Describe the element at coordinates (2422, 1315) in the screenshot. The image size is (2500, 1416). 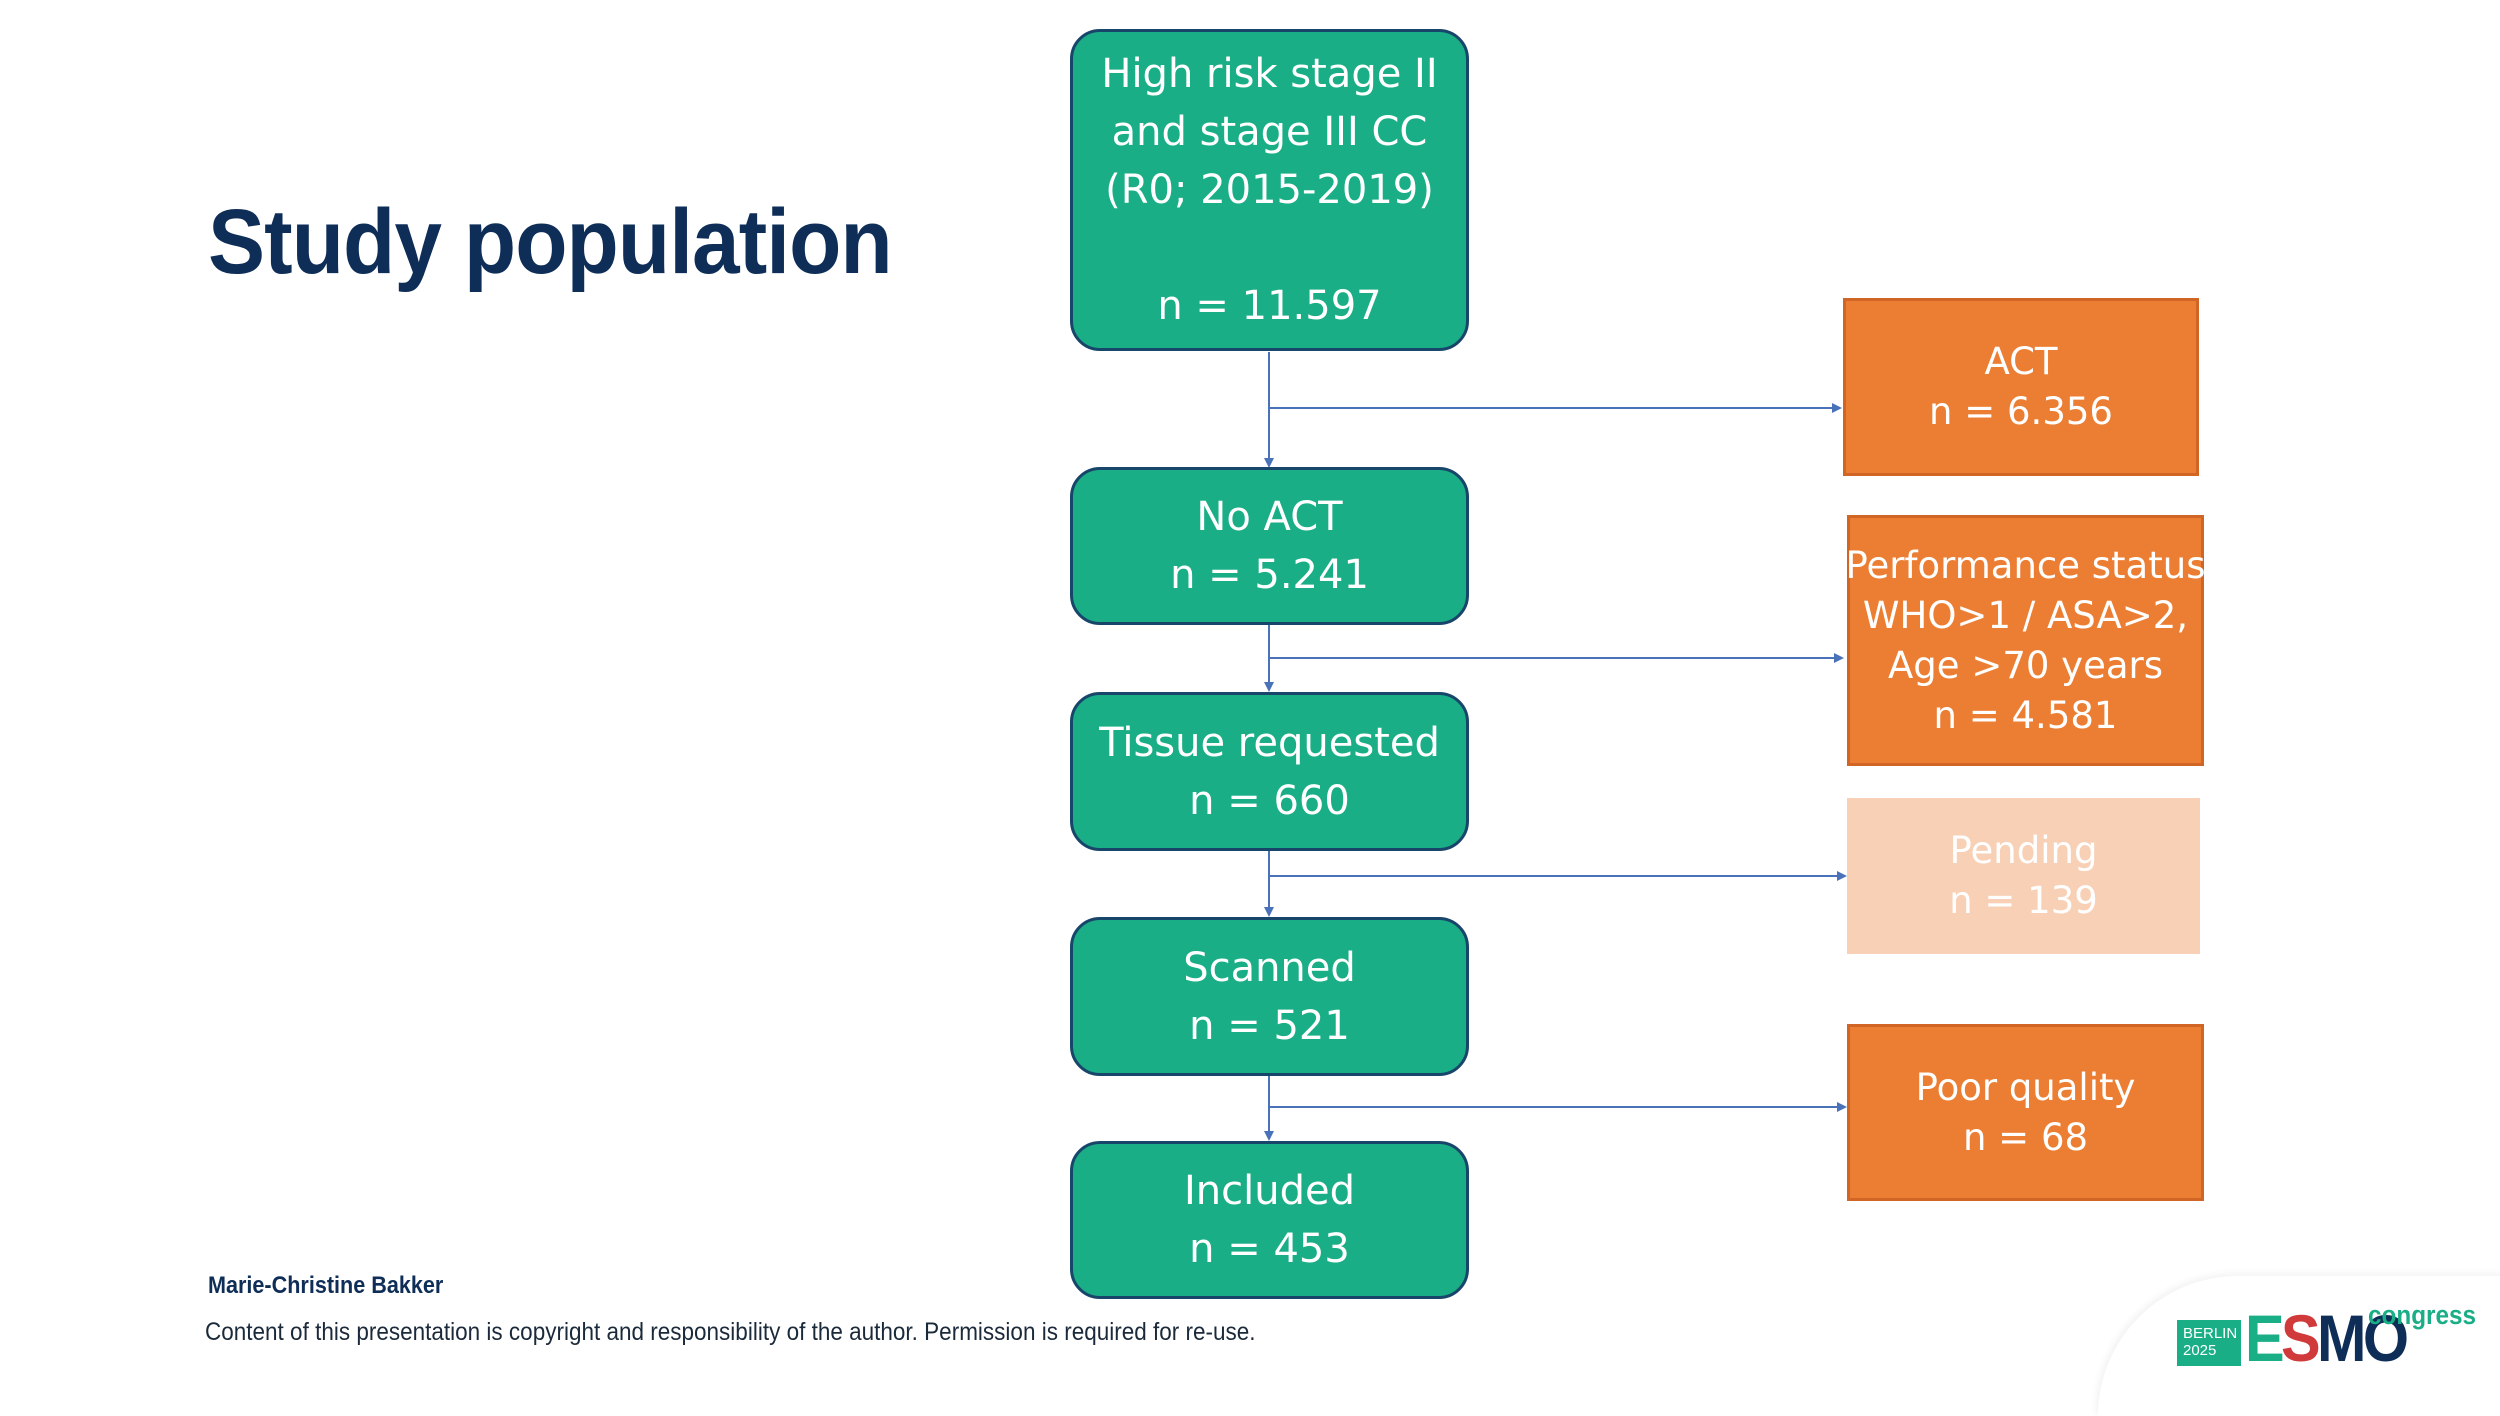
I see `logo-congress-text: congress` at that location.